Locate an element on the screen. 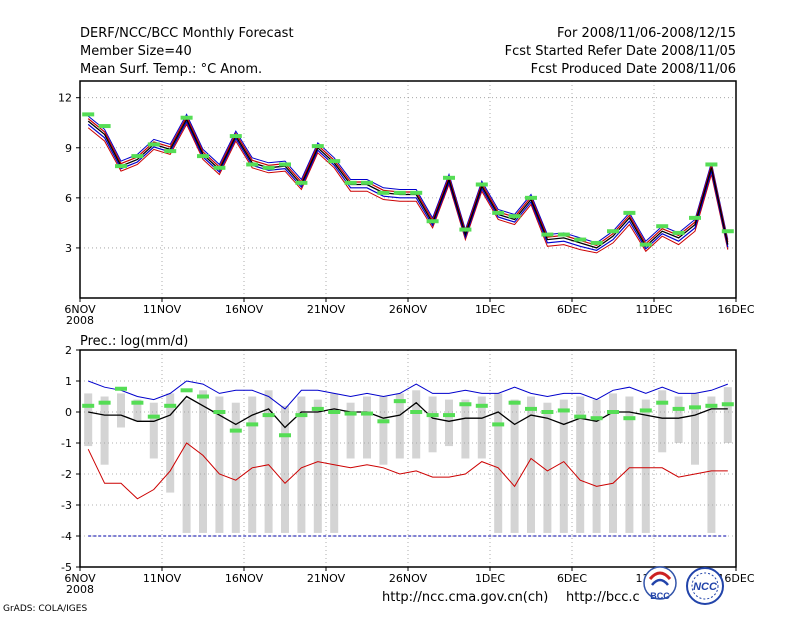 The image size is (800, 618). prec-ytick-label: -4 is located at coordinates (66, 536).